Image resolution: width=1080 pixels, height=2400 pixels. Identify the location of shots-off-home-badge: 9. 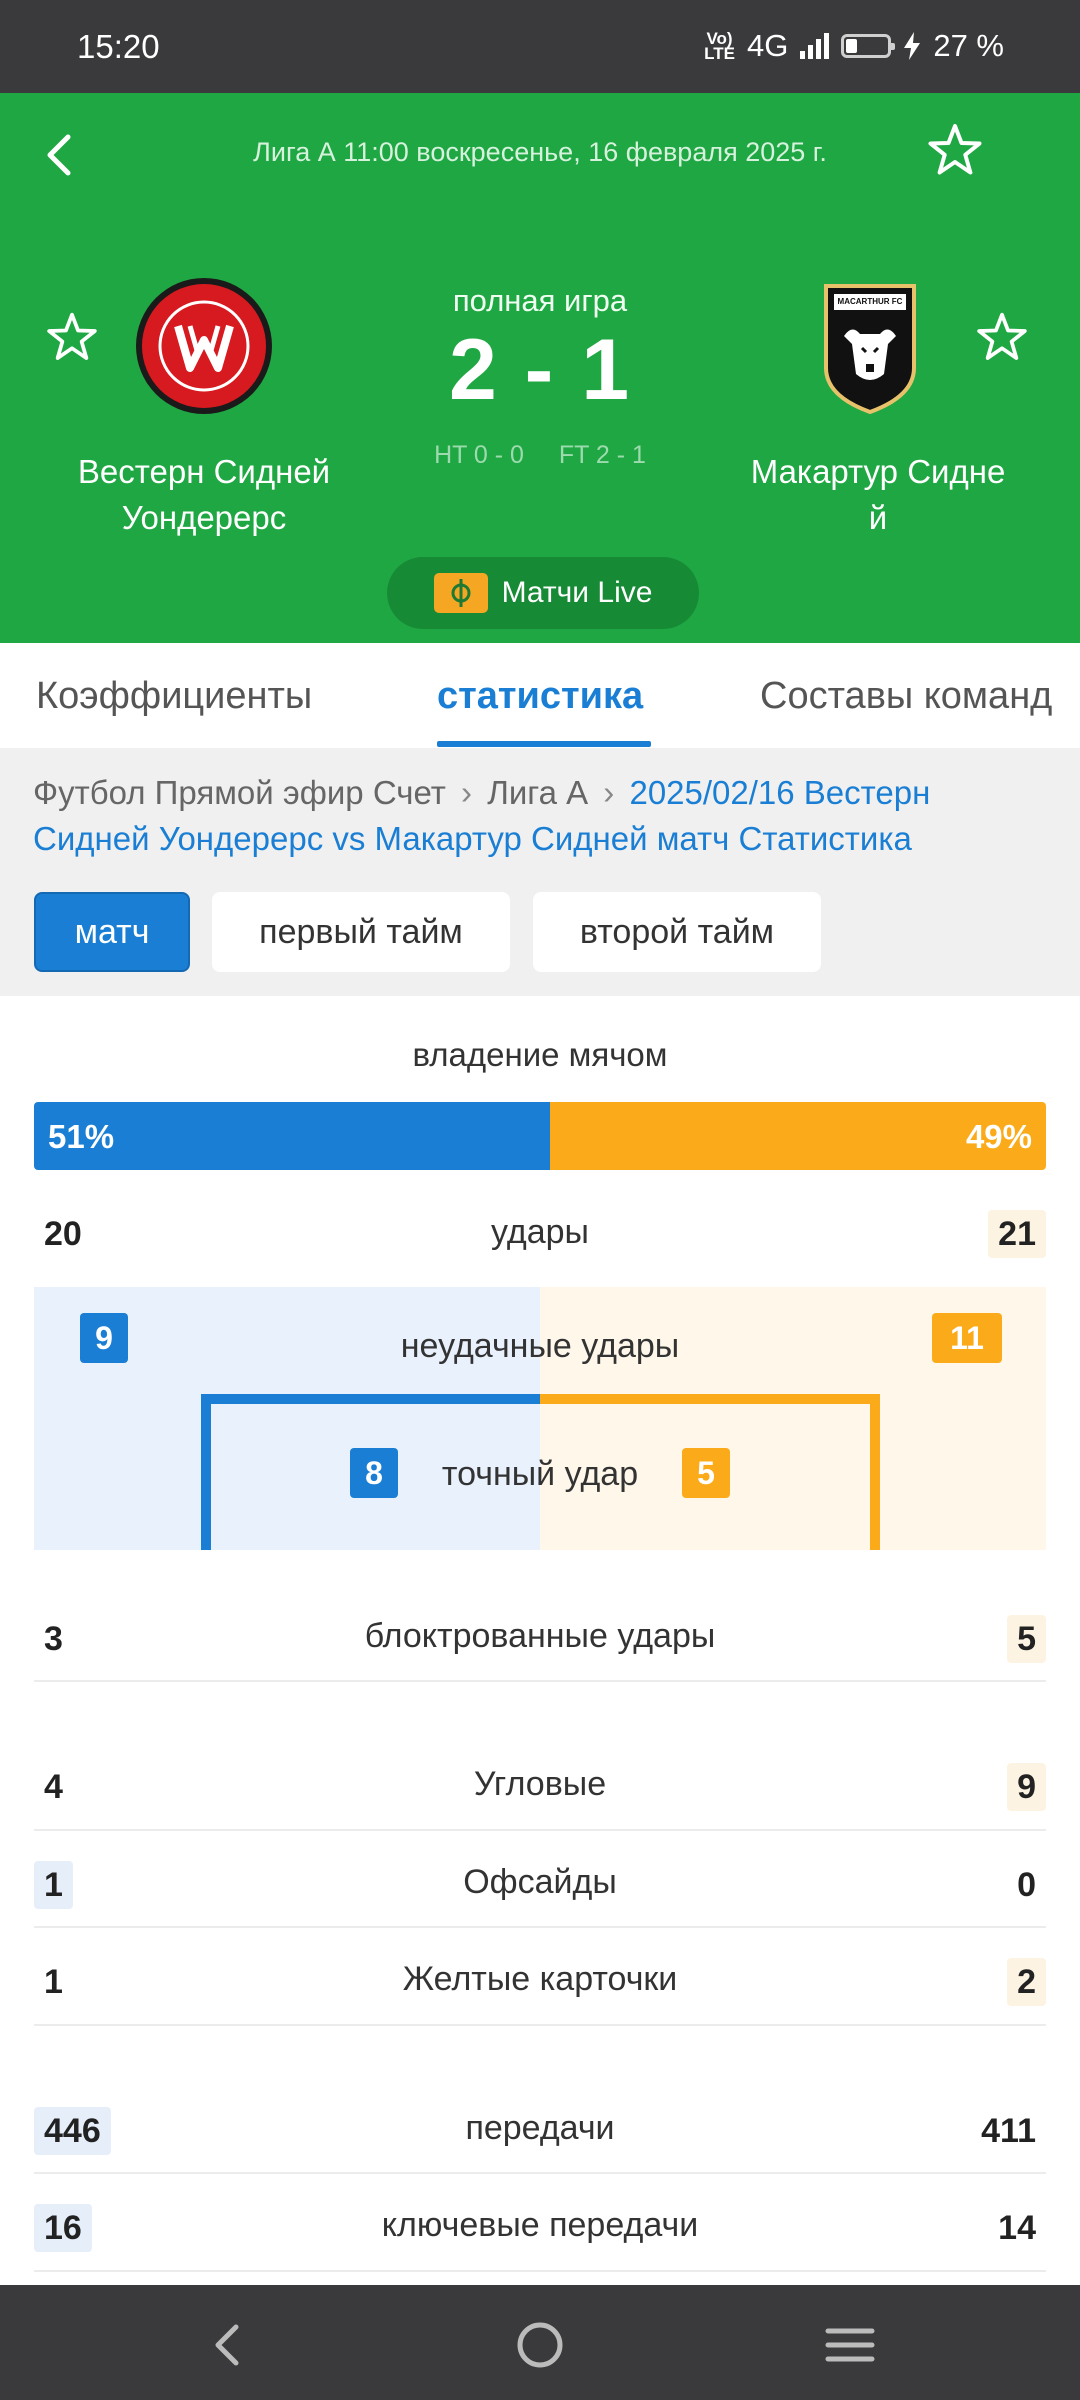
(104, 1338).